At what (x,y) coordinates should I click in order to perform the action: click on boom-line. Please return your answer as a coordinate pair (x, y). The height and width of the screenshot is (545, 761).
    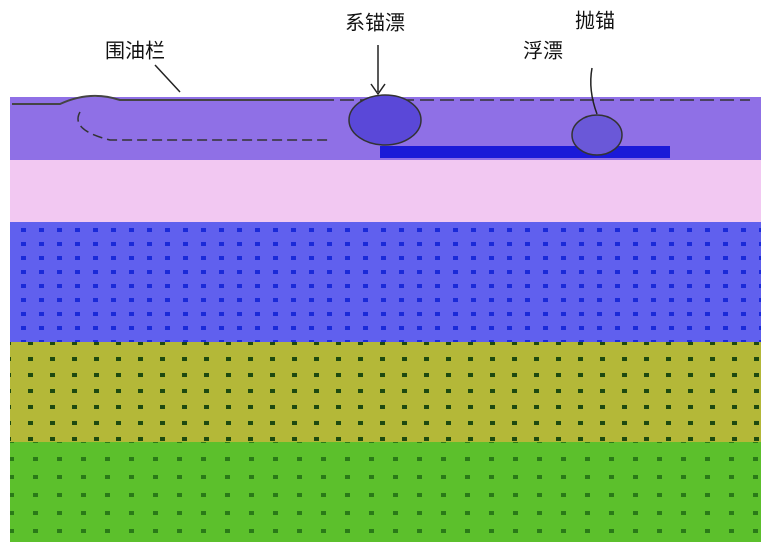
    Looking at the image, I should click on (166, 99).